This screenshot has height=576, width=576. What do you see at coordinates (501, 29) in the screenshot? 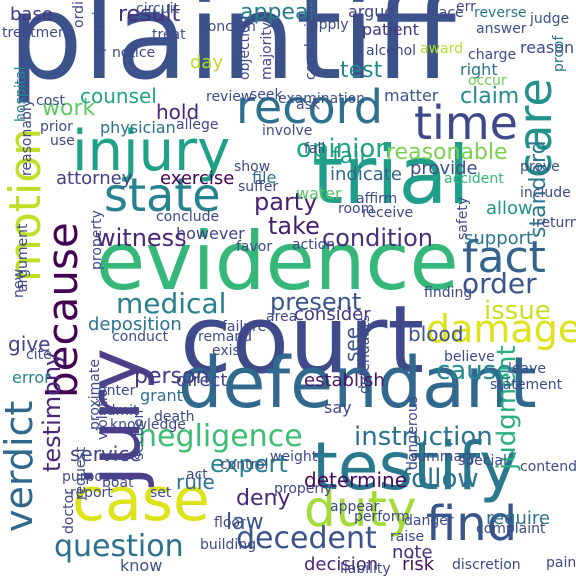
I see `word-answer: answer` at bounding box center [501, 29].